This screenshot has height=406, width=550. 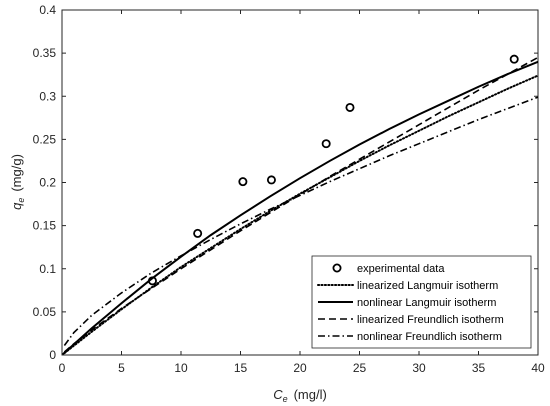 What do you see at coordinates (300, 395) in the screenshot?
I see `x-axis-label: Ce (mg/l)` at bounding box center [300, 395].